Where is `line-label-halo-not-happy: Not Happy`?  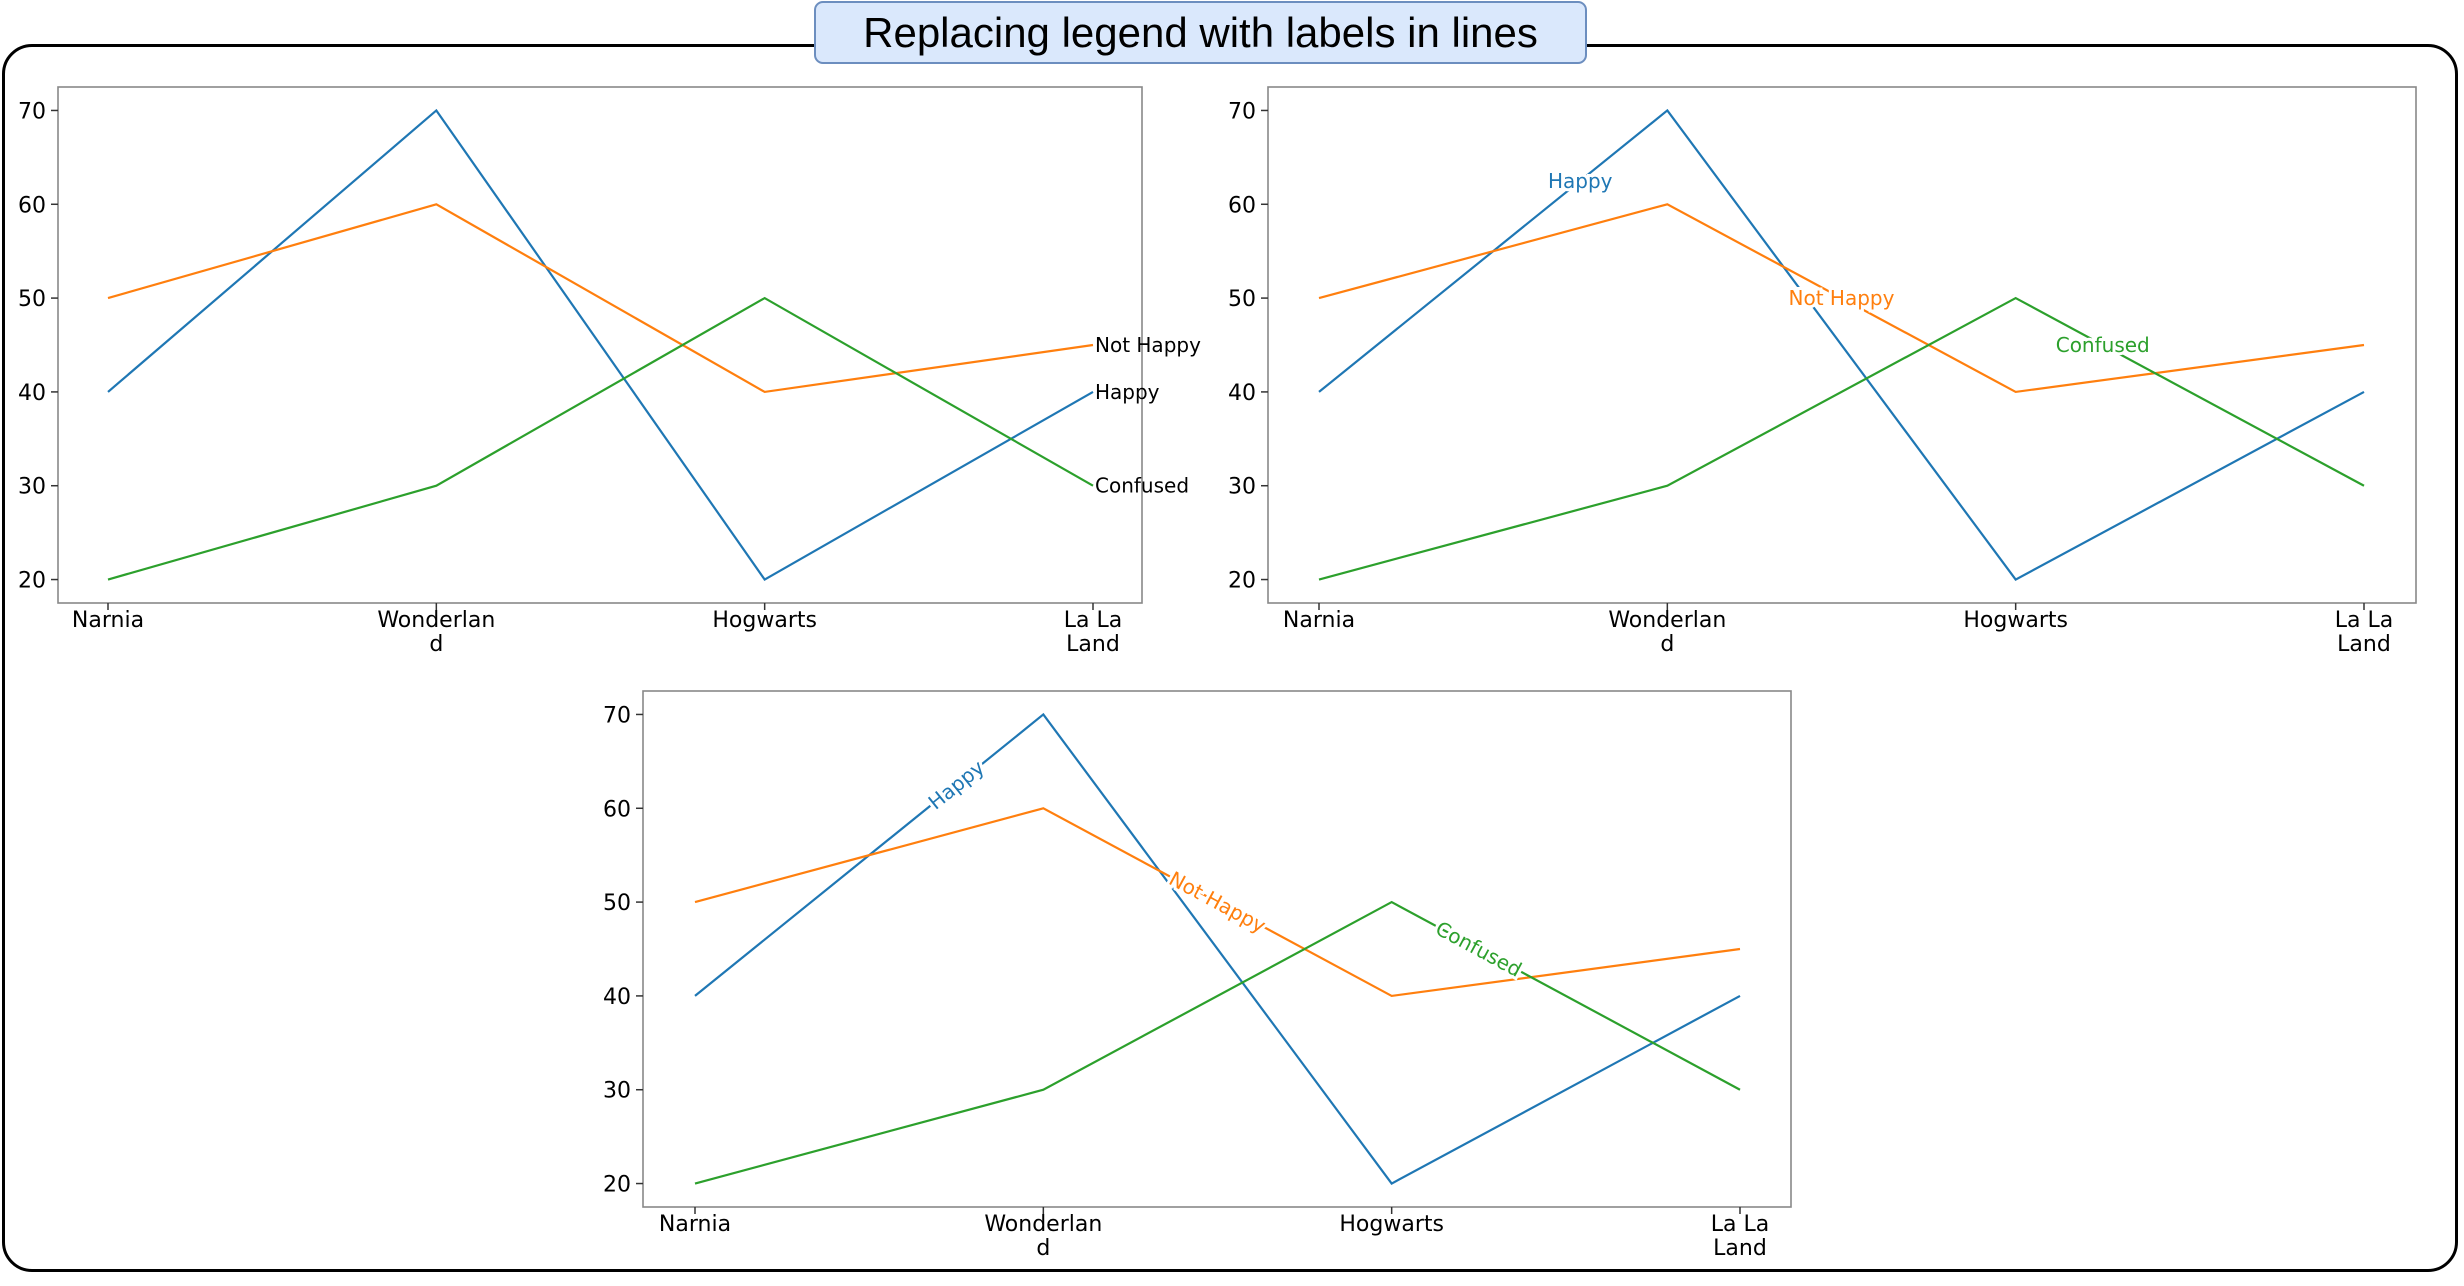 line-label-halo-not-happy: Not Happy is located at coordinates (1842, 298).